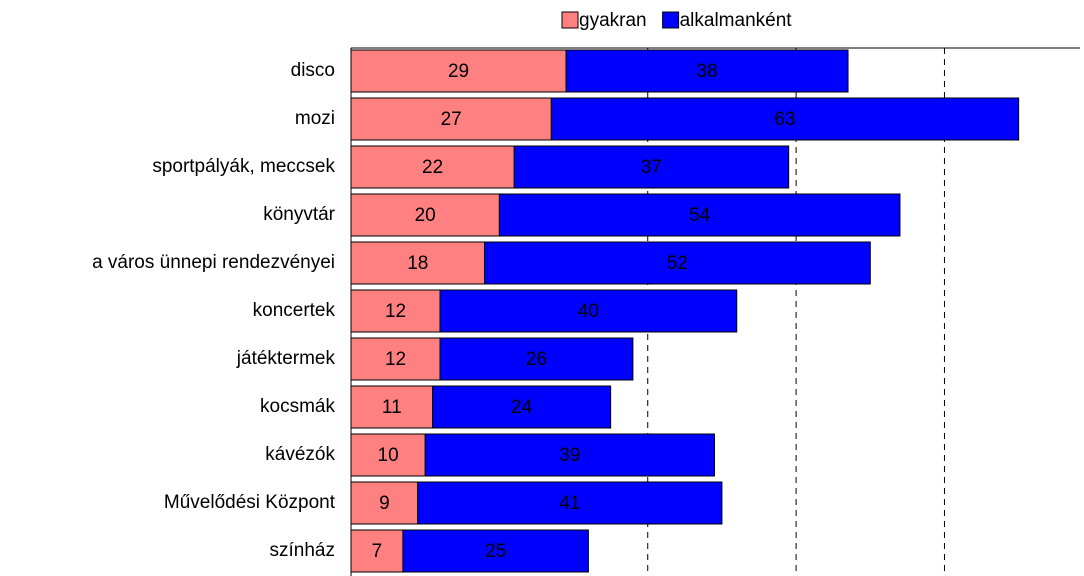 The height and width of the screenshot is (576, 1084). I want to click on y-tick-label: színház, so click(302, 550).